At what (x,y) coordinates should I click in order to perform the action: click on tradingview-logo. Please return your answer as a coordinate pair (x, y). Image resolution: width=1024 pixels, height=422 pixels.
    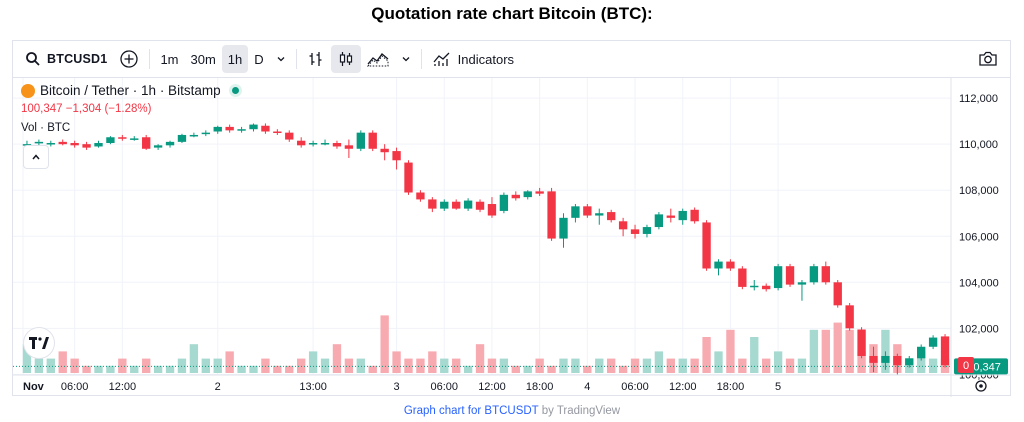
    Looking at the image, I should click on (39, 343).